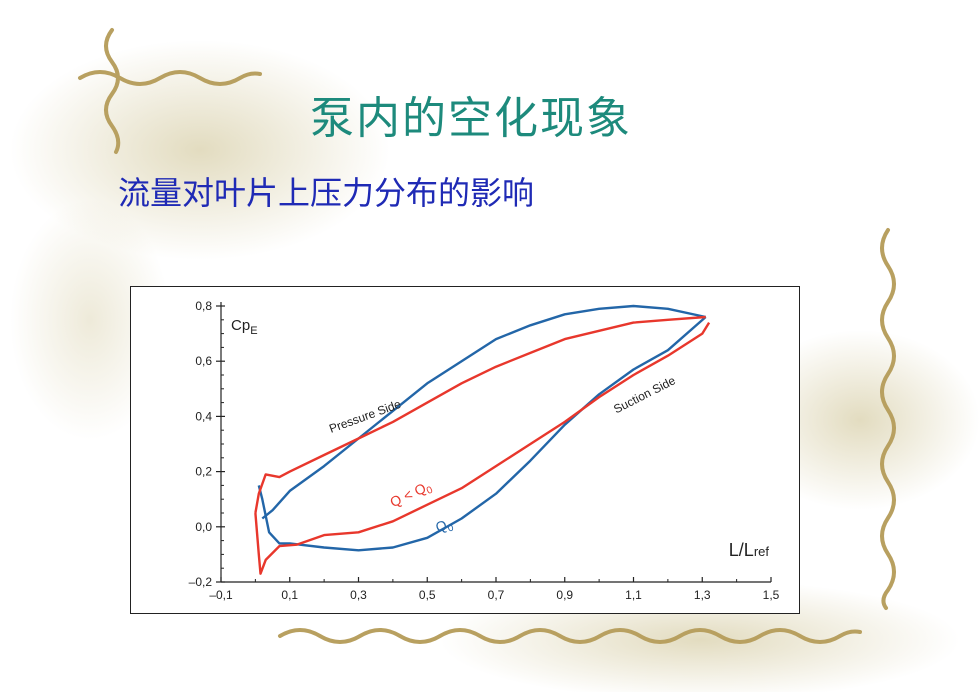  I want to click on series-q_less_q0-pressure-side-line, so click(480, 414).